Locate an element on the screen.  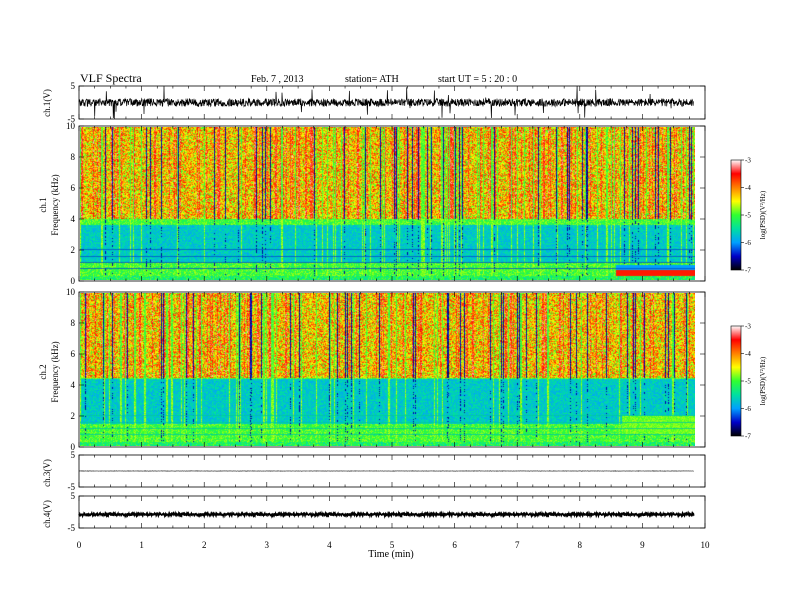
ch1-freq-ylabel: Frequency (kHz) is located at coordinates (55, 204).